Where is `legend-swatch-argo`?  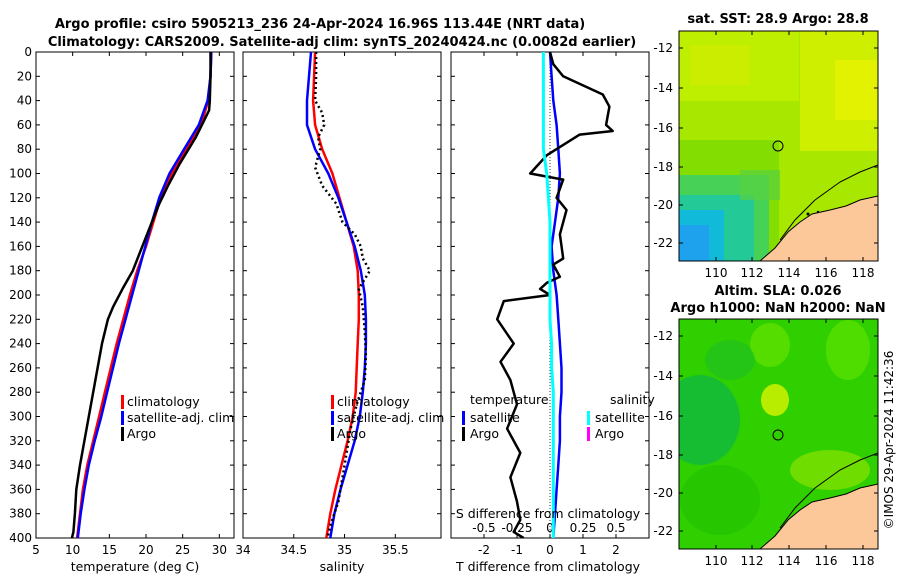 legend-swatch-argo is located at coordinates (122, 434).